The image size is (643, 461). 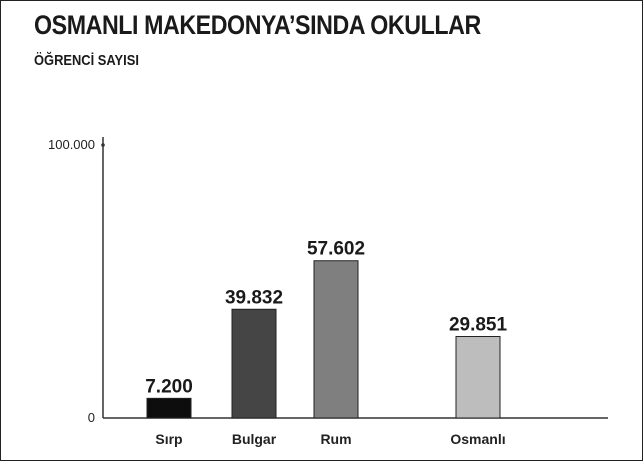 What do you see at coordinates (169, 386) in the screenshot?
I see `data-label: 7.200` at bounding box center [169, 386].